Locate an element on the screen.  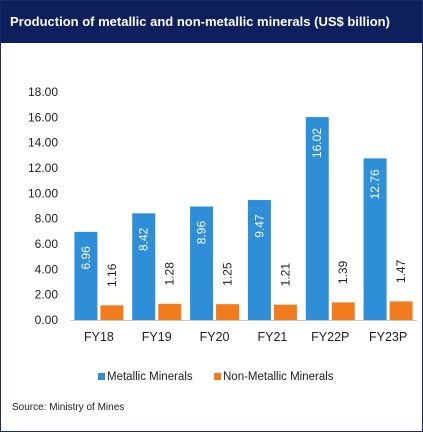
data-label-metallic: 8.42 is located at coordinates (144, 239).